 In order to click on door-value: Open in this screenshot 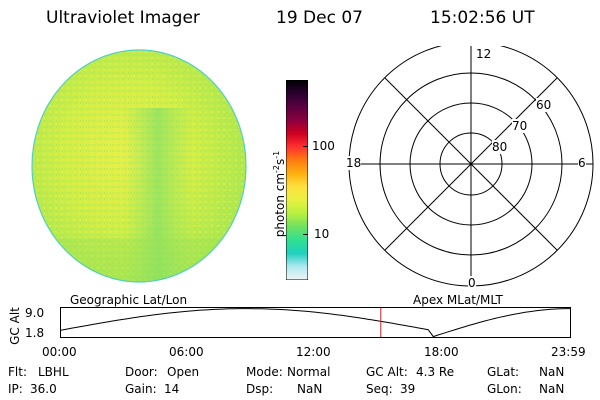, I will do `click(183, 372)`.